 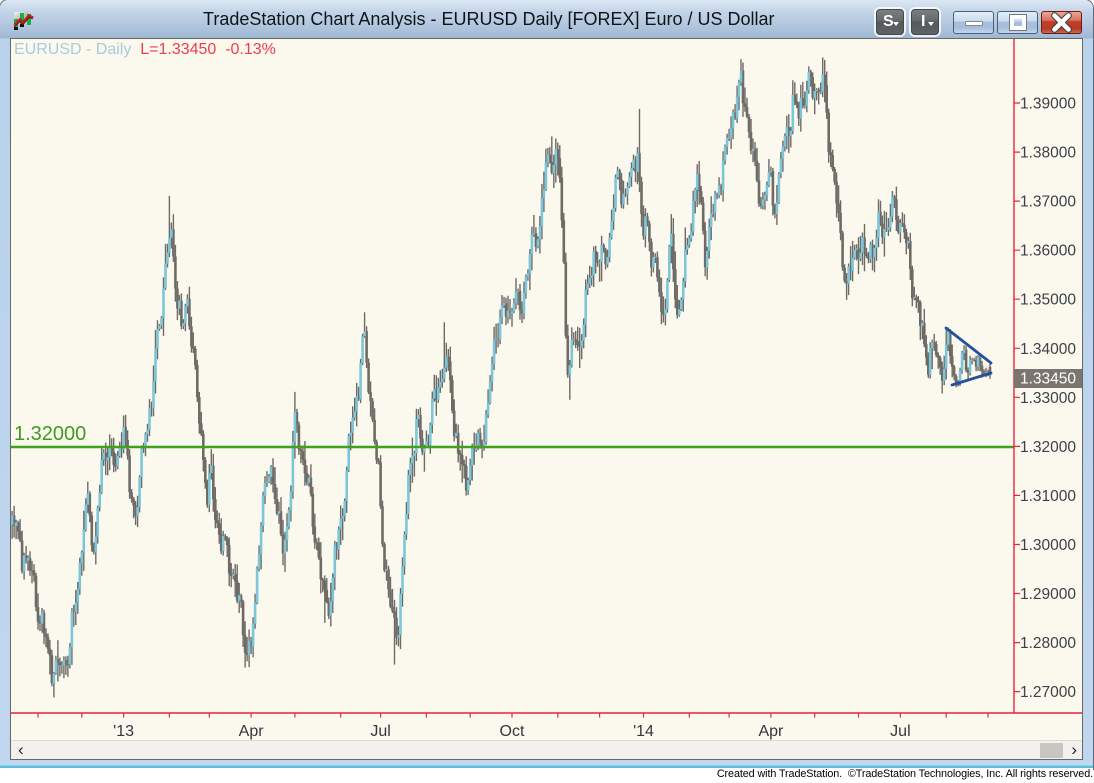 I want to click on svg-text: 1.33450, so click(x=1048, y=379).